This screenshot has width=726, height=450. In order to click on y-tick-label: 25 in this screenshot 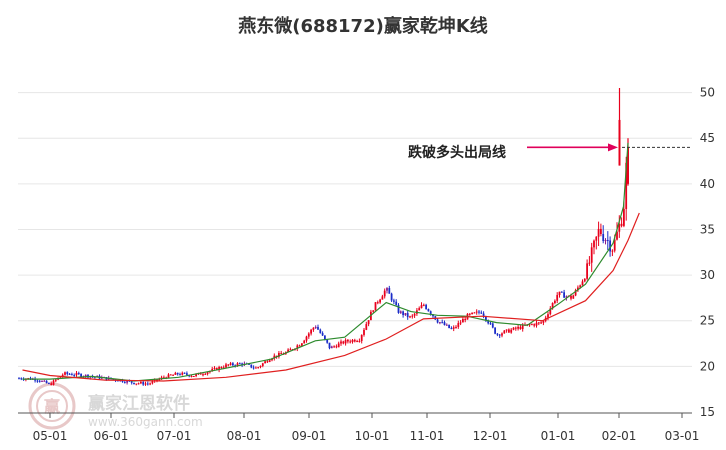, I will do `click(707, 321)`.